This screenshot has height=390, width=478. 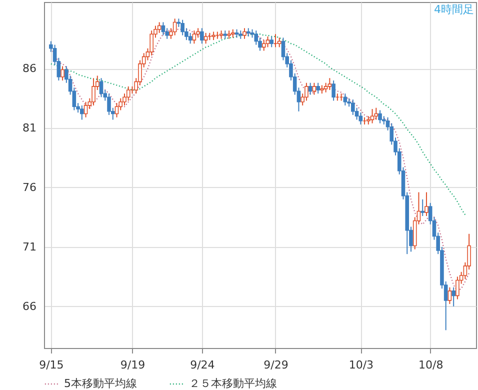 I want to click on x-tick-label: 9/19, so click(x=133, y=365).